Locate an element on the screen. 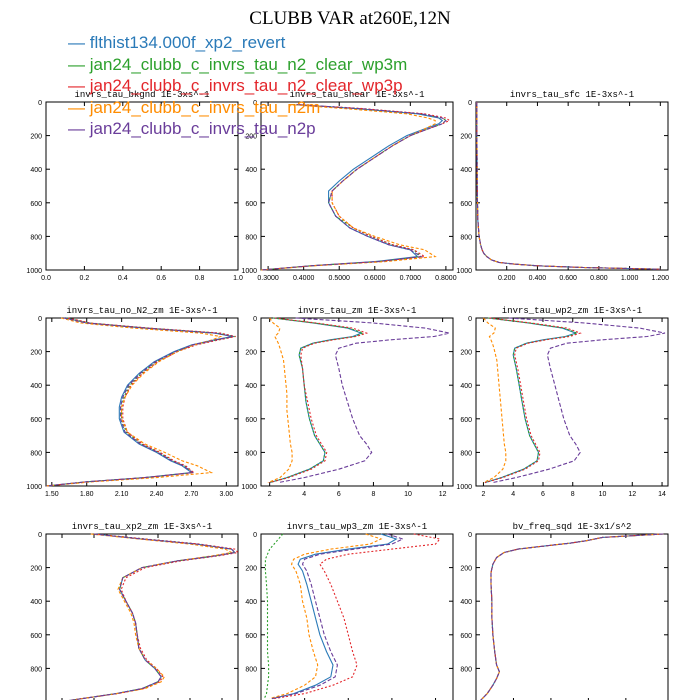  x-tick-label: 0.600 is located at coordinates (568, 278).